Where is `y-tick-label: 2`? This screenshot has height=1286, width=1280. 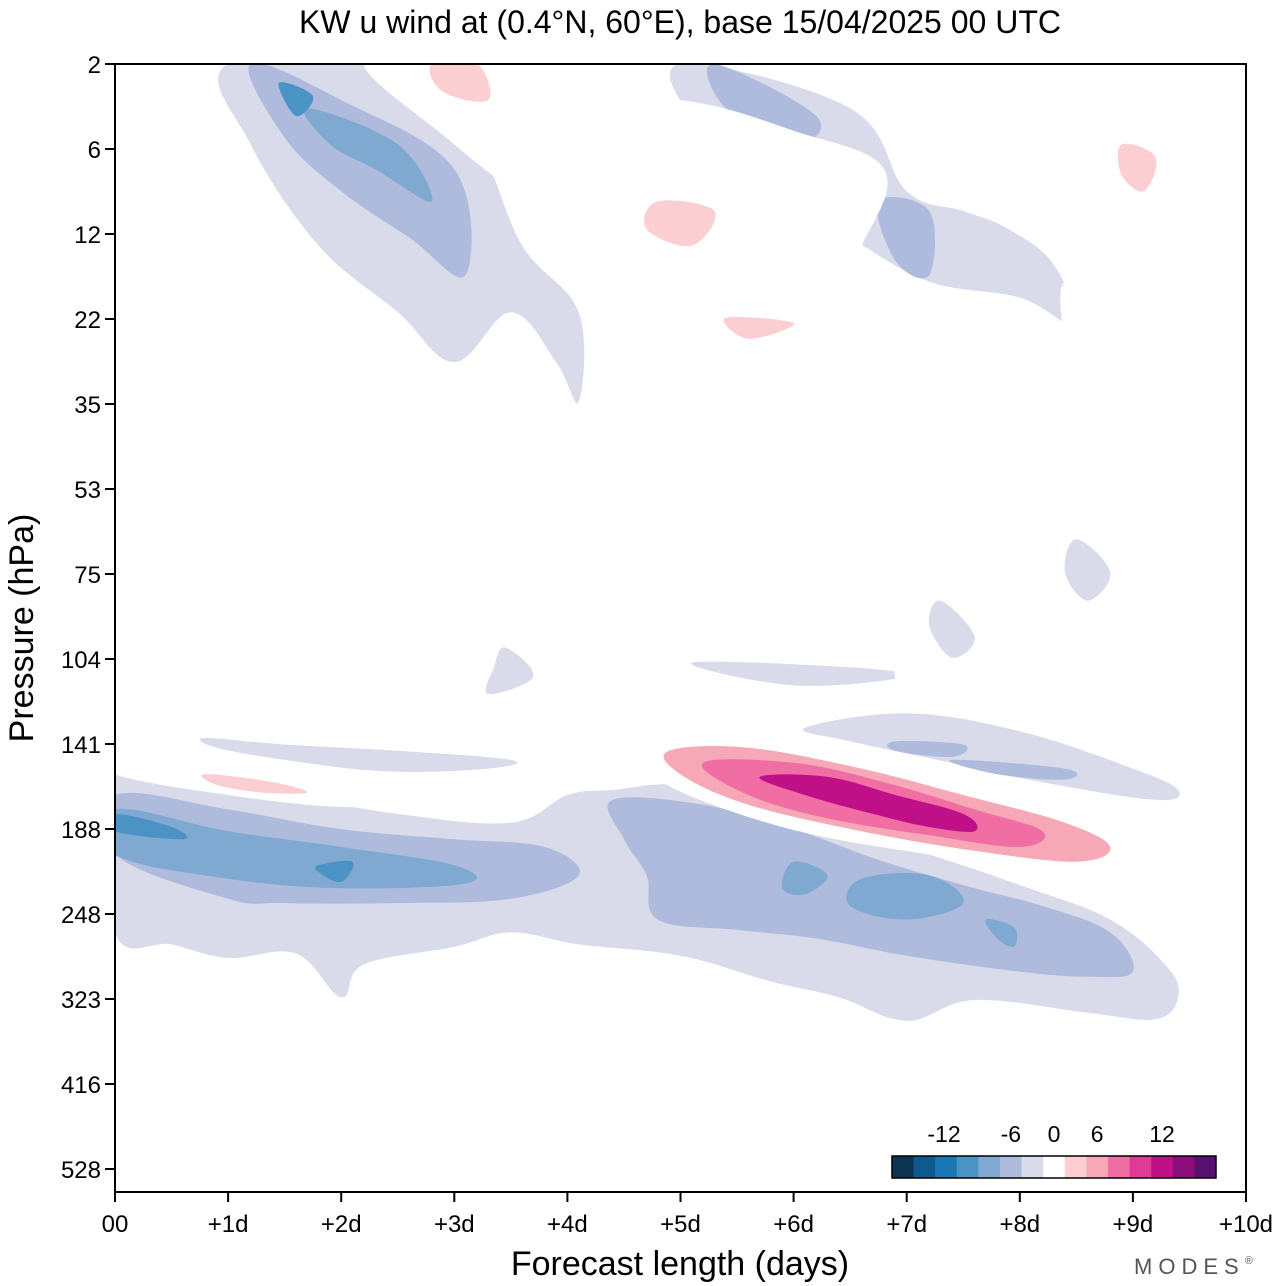
y-tick-label: 2 is located at coordinates (94, 65).